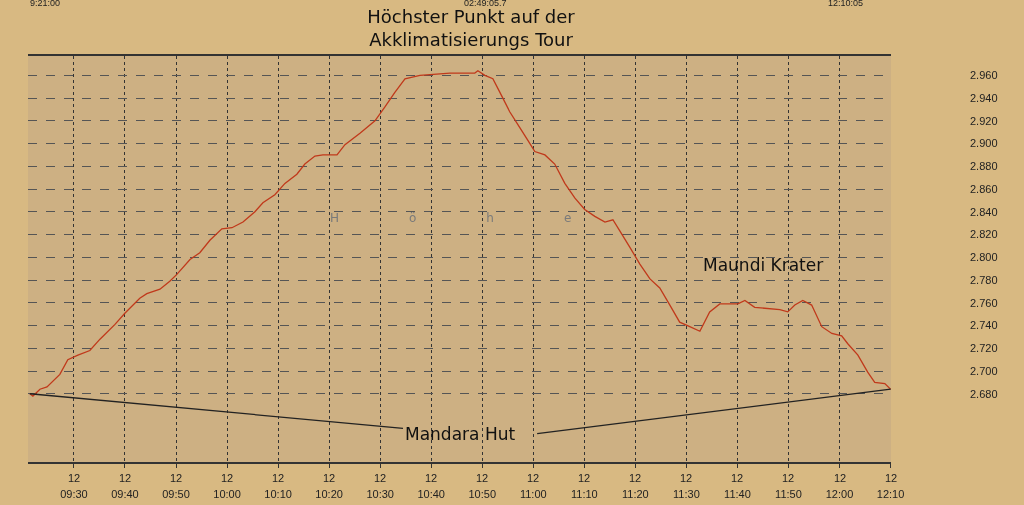  I want to click on x-tick-label: 11:50, so click(788, 494).